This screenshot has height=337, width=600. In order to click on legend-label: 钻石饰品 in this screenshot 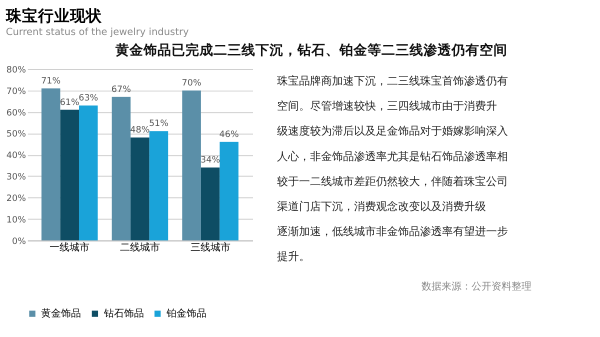, I will do `click(123, 314)`.